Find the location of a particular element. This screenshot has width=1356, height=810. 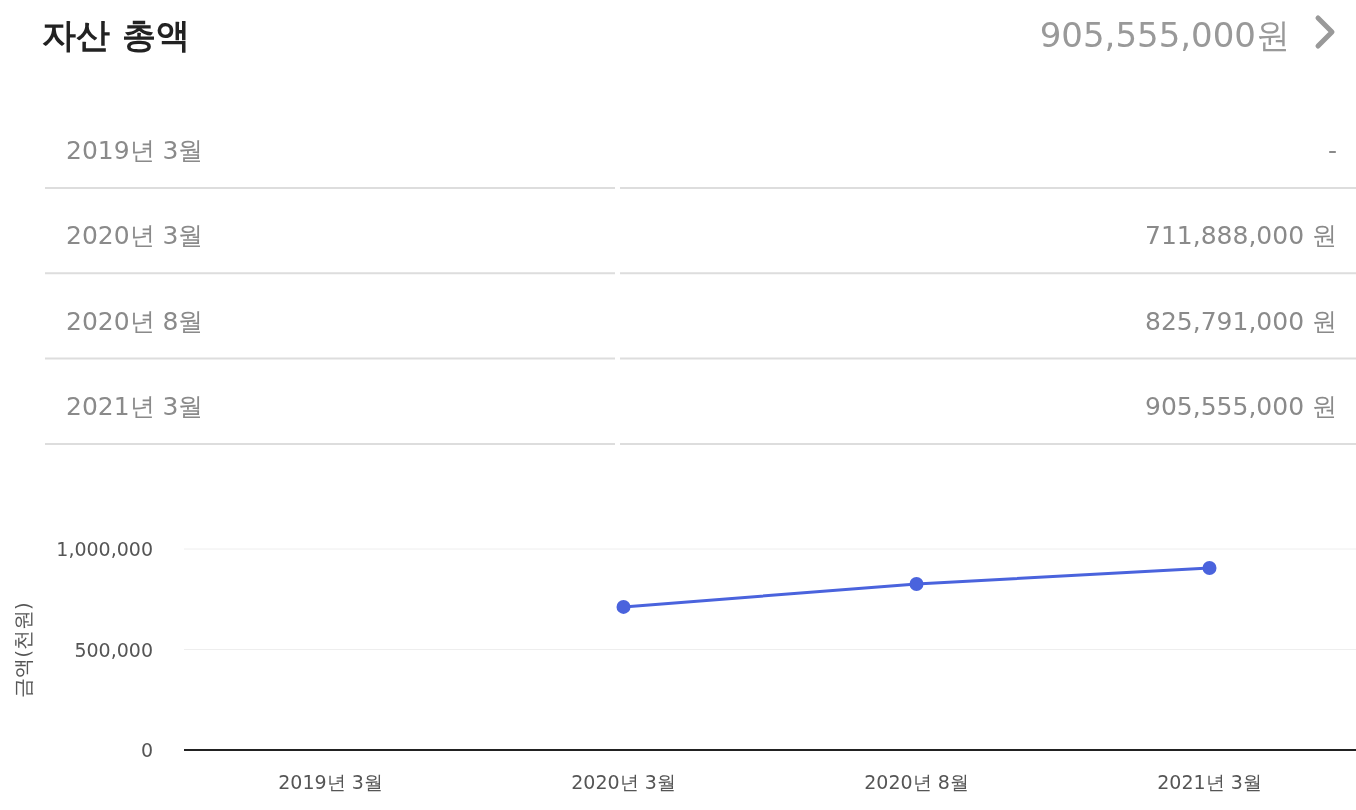

y-tick-label: 0 is located at coordinates (146, 750).